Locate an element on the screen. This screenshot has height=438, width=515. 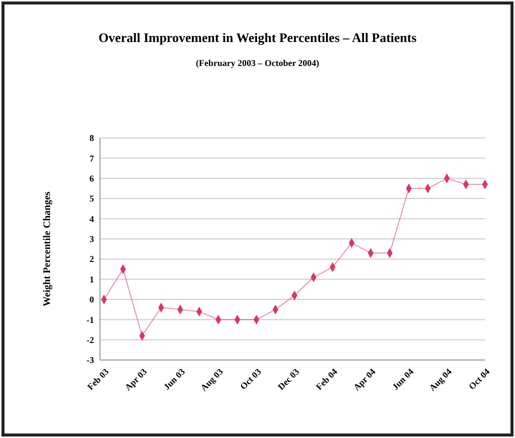
x-tick-label: Dec 03 is located at coordinates (289, 379).